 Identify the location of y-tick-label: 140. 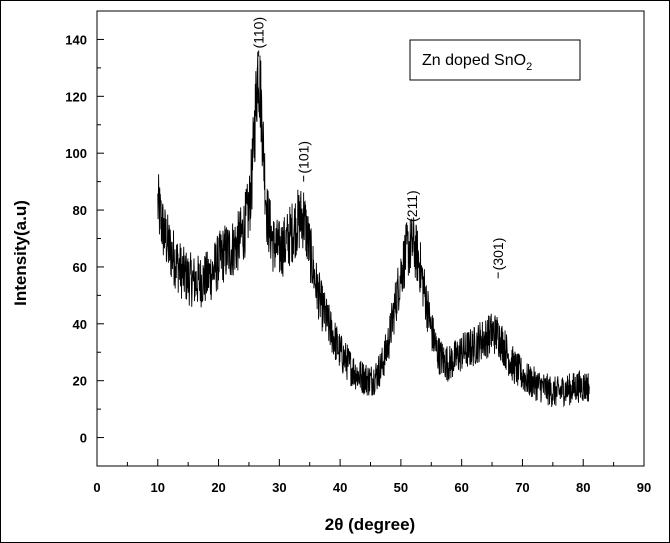
(76, 39).